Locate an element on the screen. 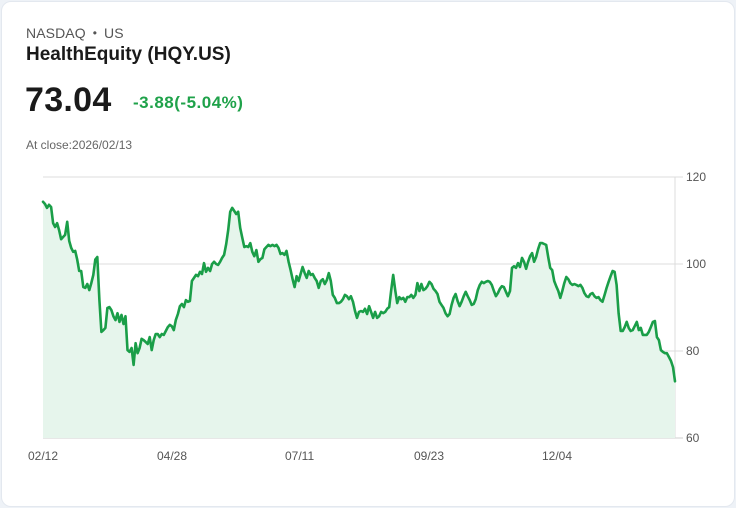 Image resolution: width=736 pixels, height=508 pixels. x-axis-labels: 02/12 04/28 07/11 09/23 12/04 is located at coordinates (300, 456).